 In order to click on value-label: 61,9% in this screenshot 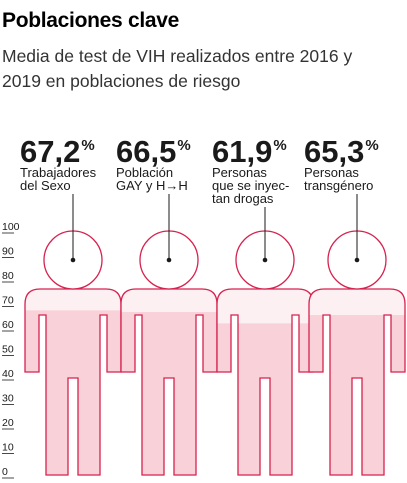, I will do `click(249, 151)`.